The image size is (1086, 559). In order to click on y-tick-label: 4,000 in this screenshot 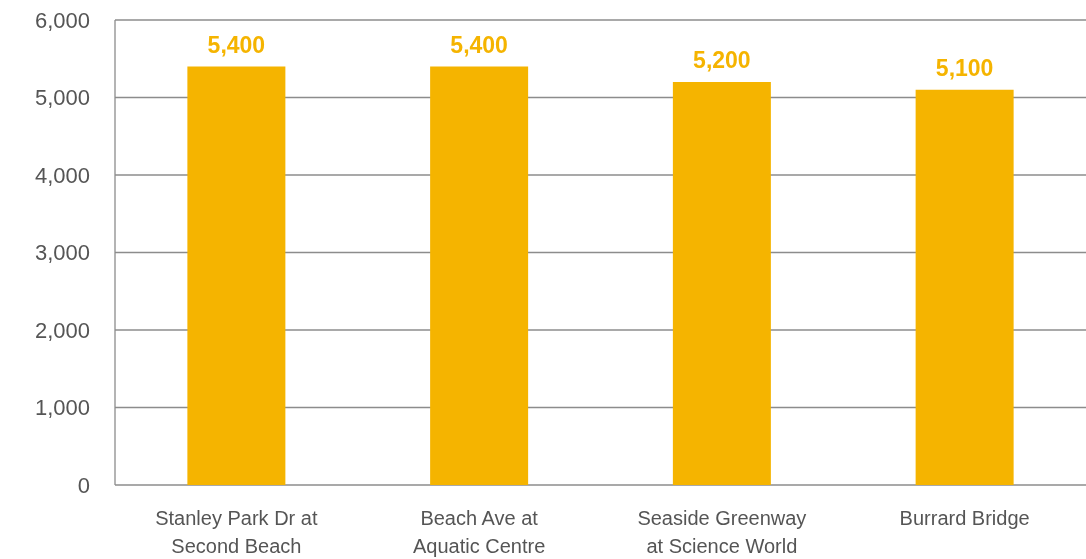, I will do `click(62, 175)`.